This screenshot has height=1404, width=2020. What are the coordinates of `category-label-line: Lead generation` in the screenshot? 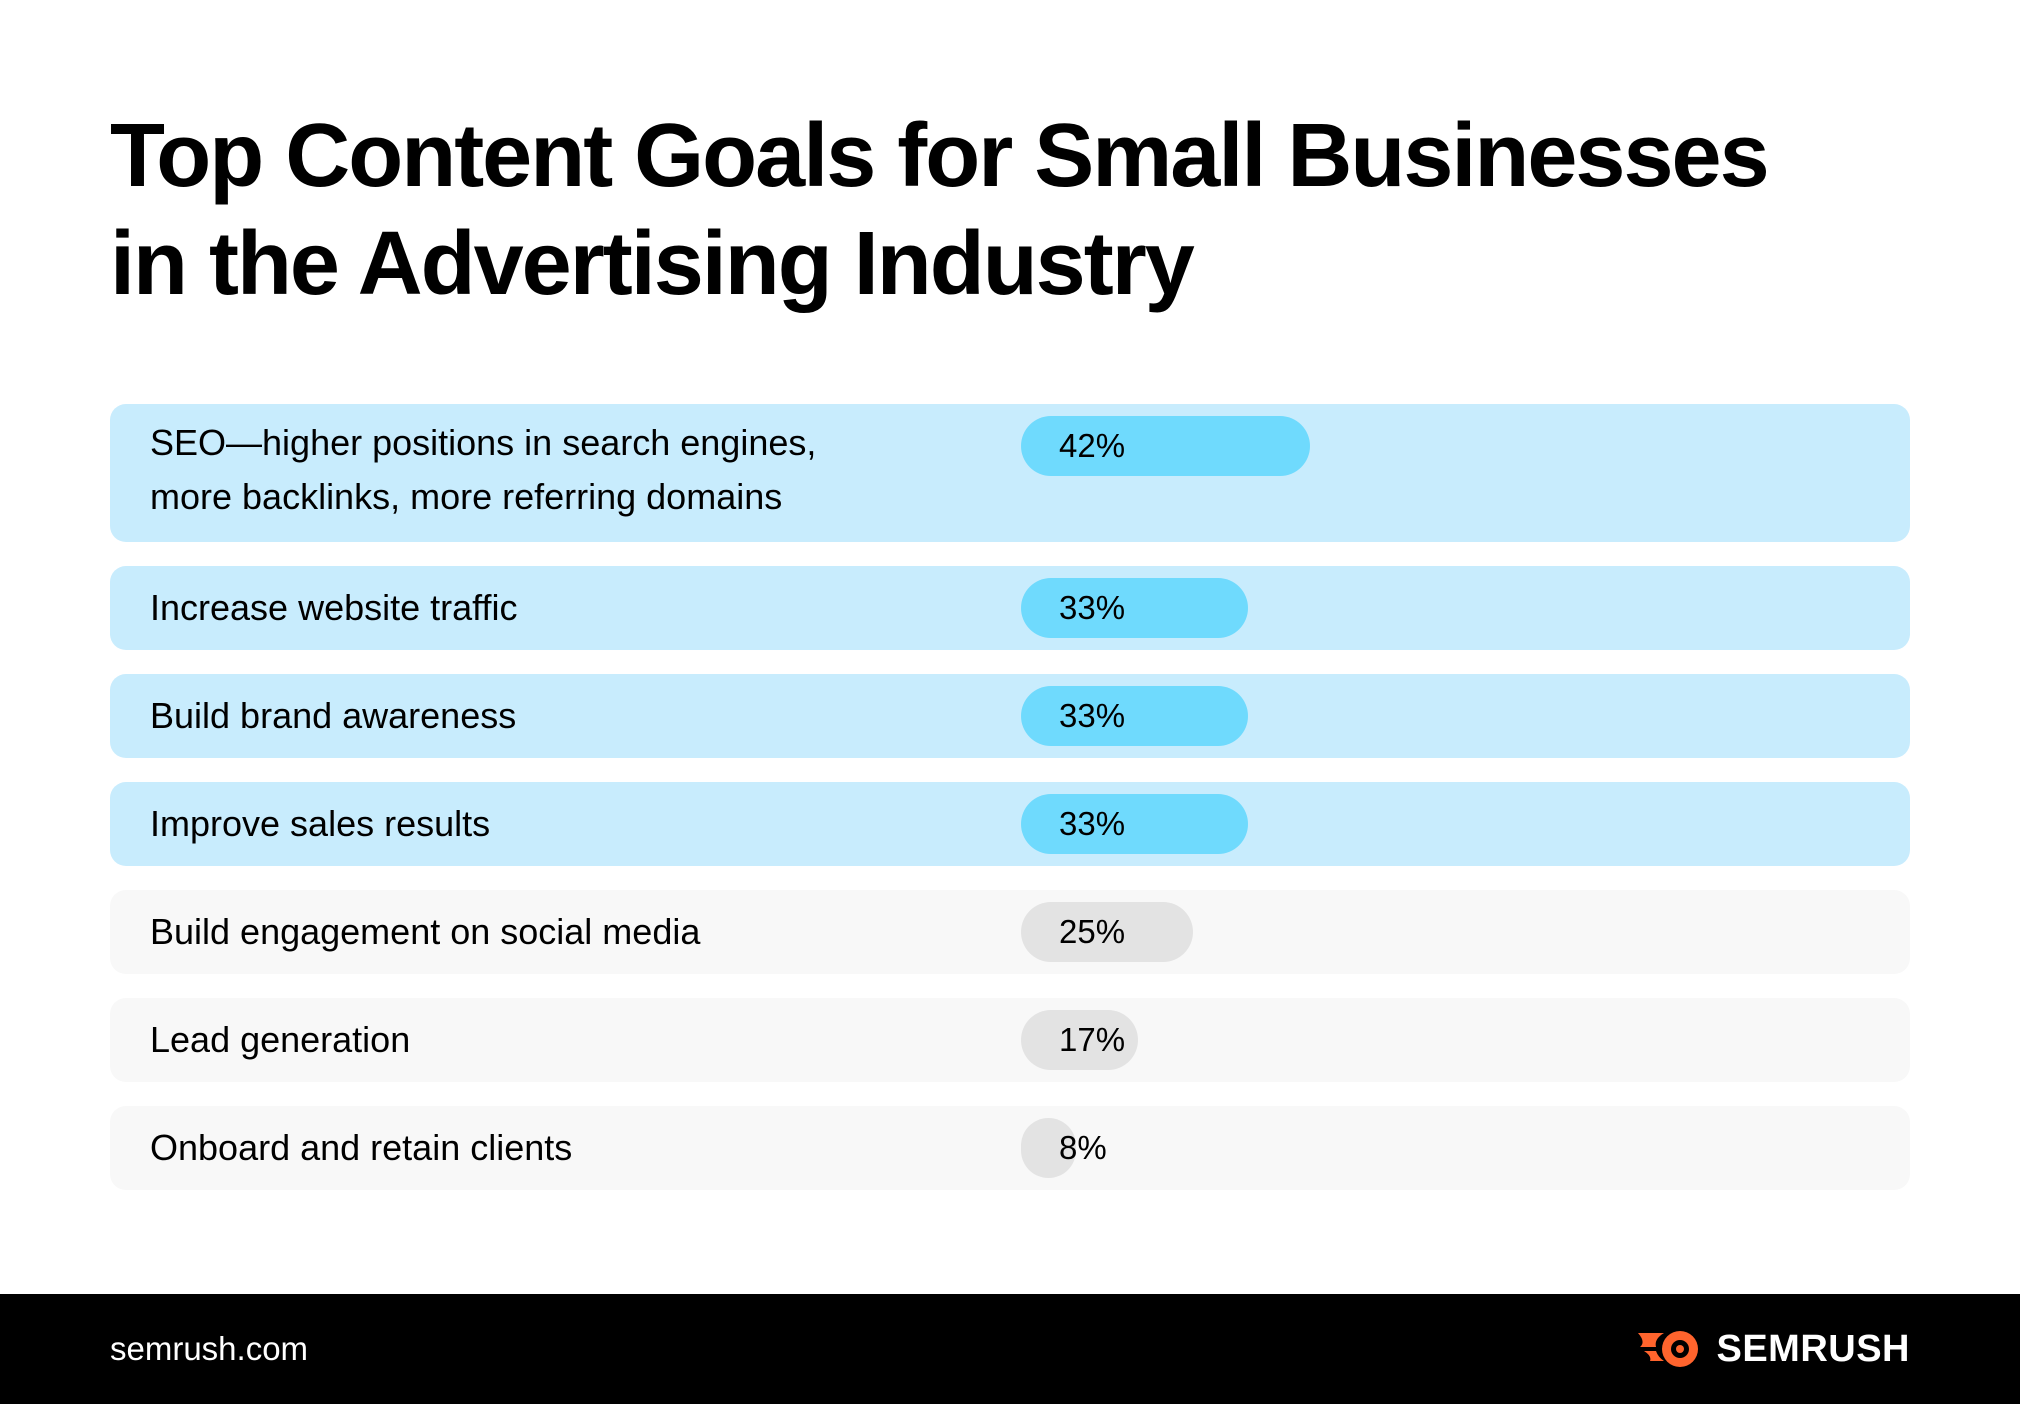 It's located at (280, 1039).